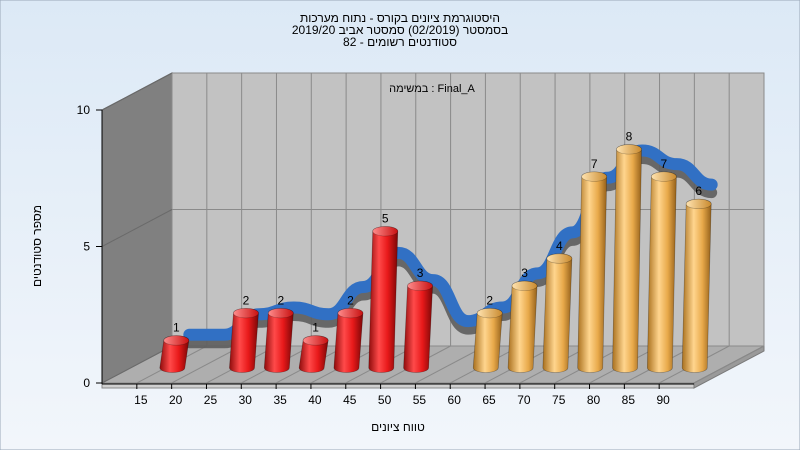 Image resolution: width=800 pixels, height=450 pixels. Describe the element at coordinates (559, 400) in the screenshot. I see `x-tick-label: 75` at that location.